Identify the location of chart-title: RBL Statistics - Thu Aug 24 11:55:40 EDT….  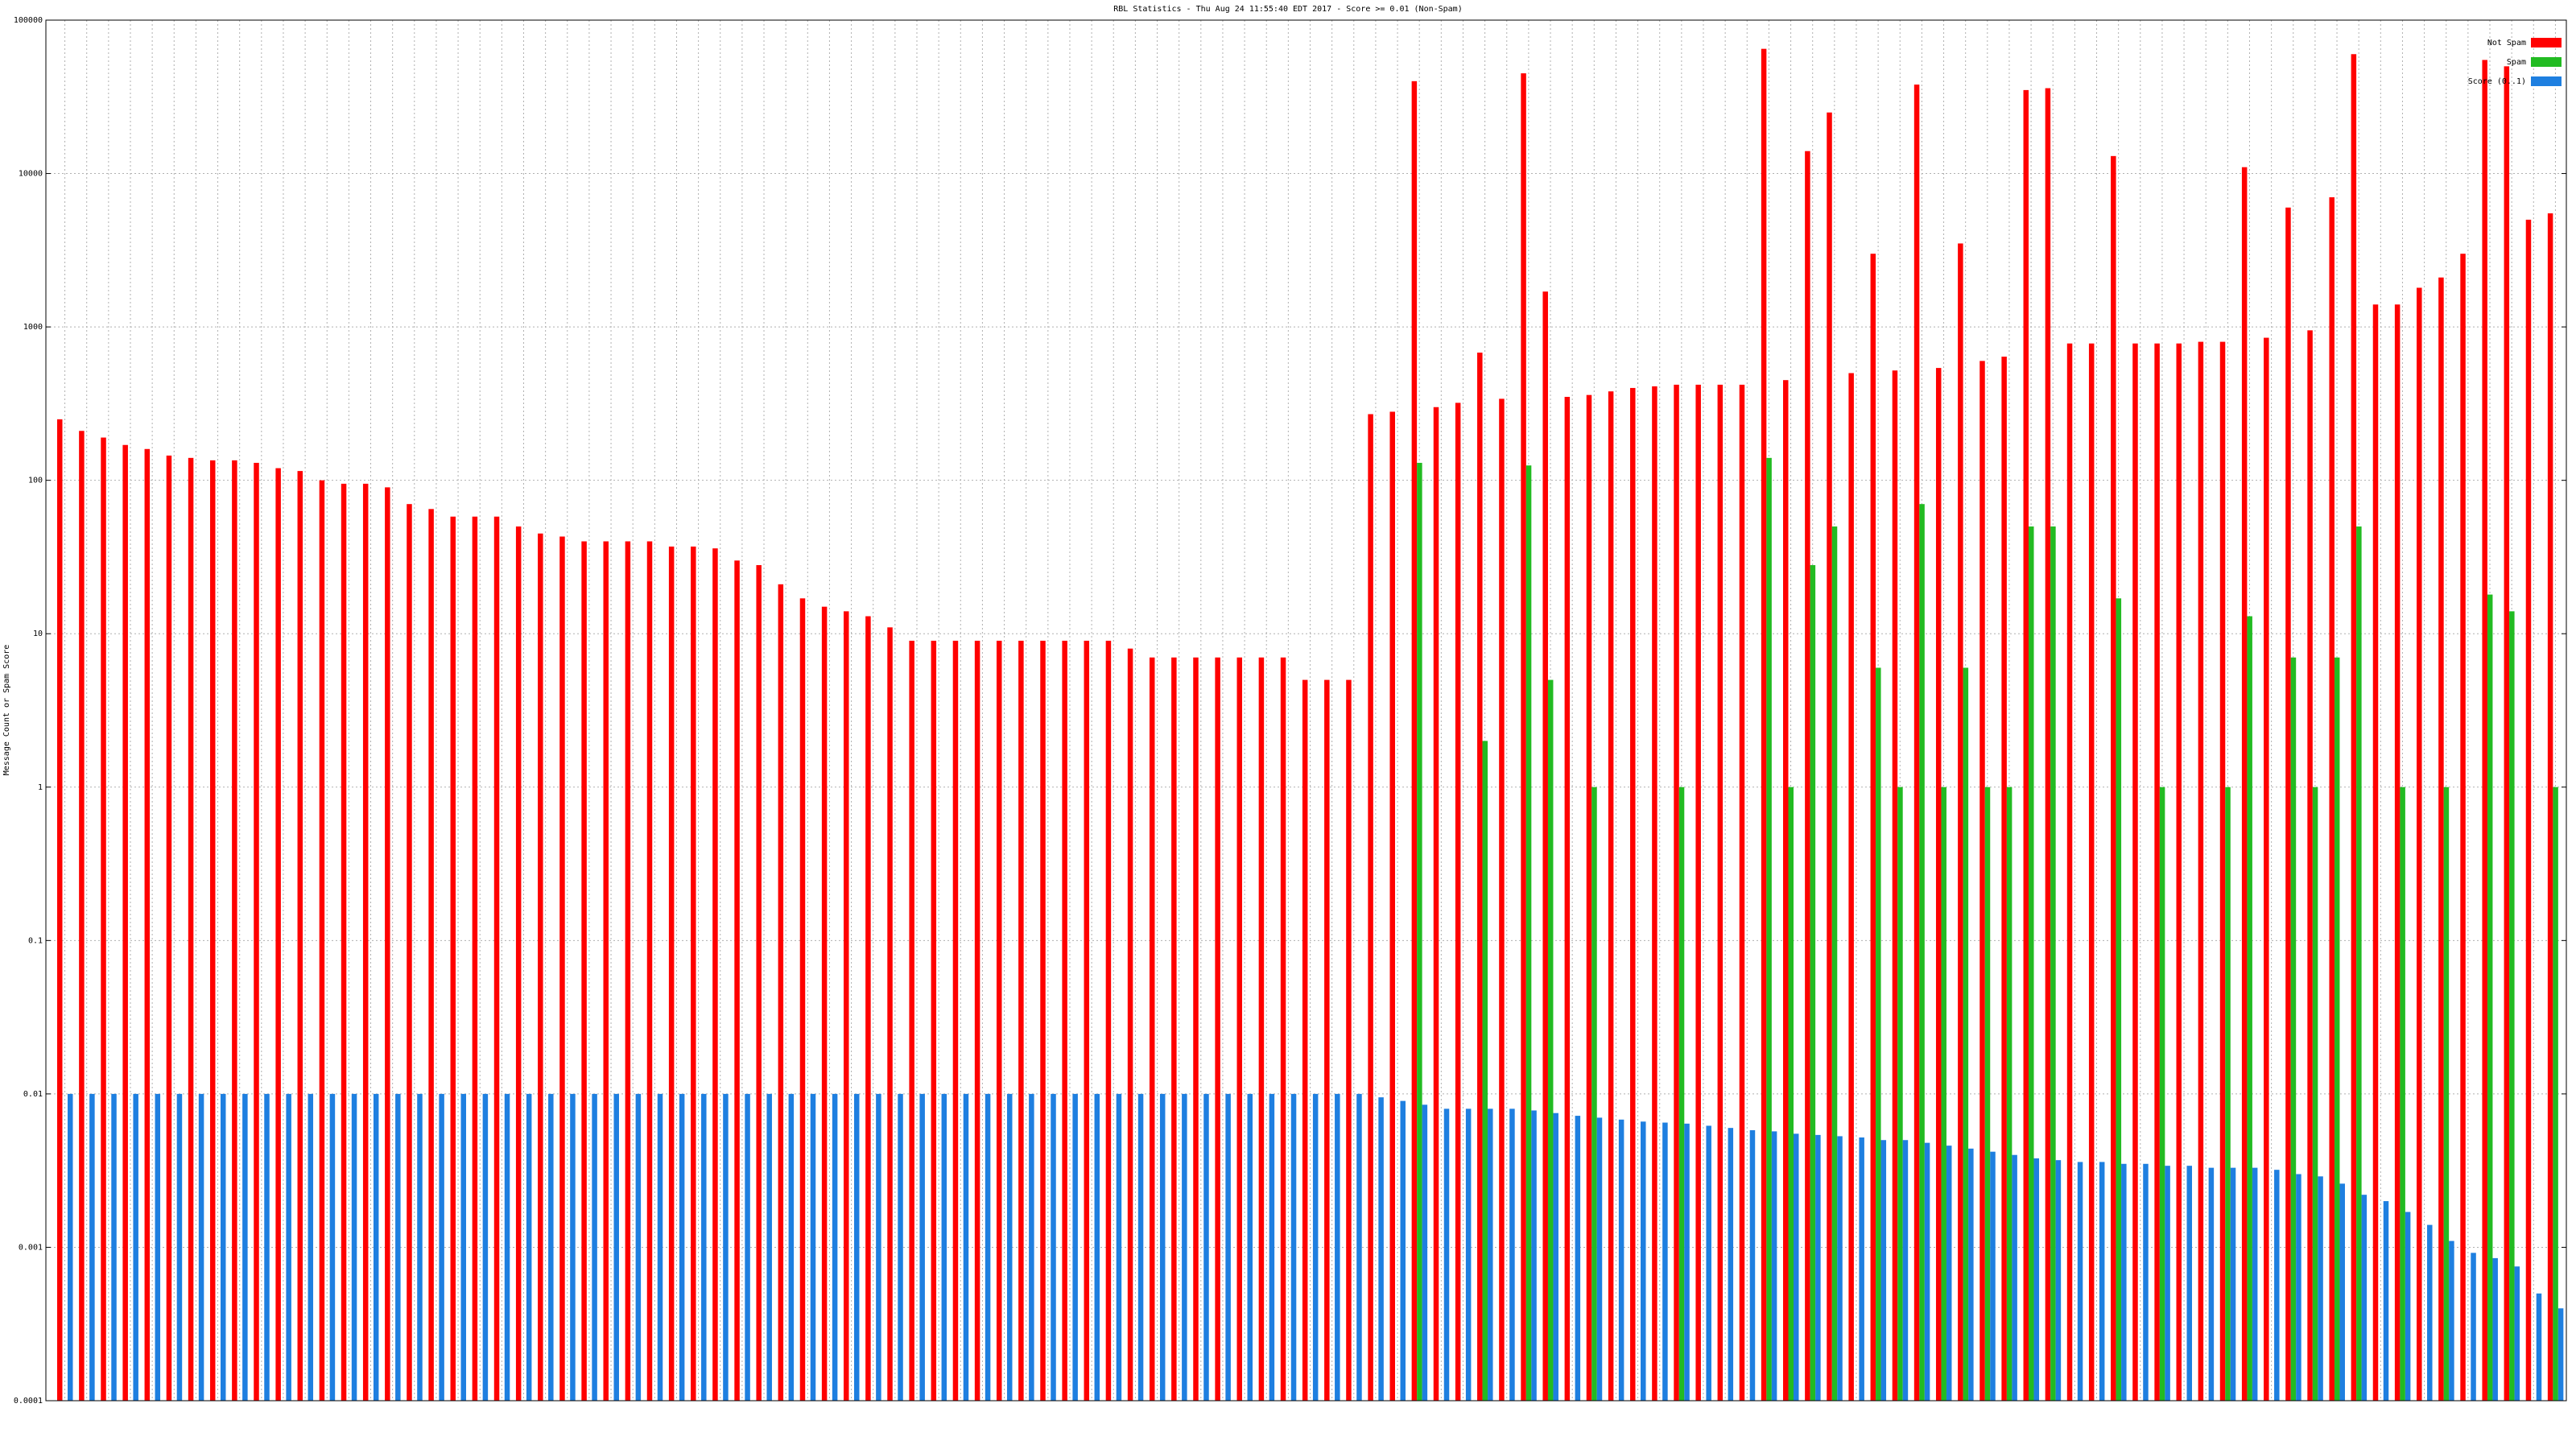
(1287, 9).